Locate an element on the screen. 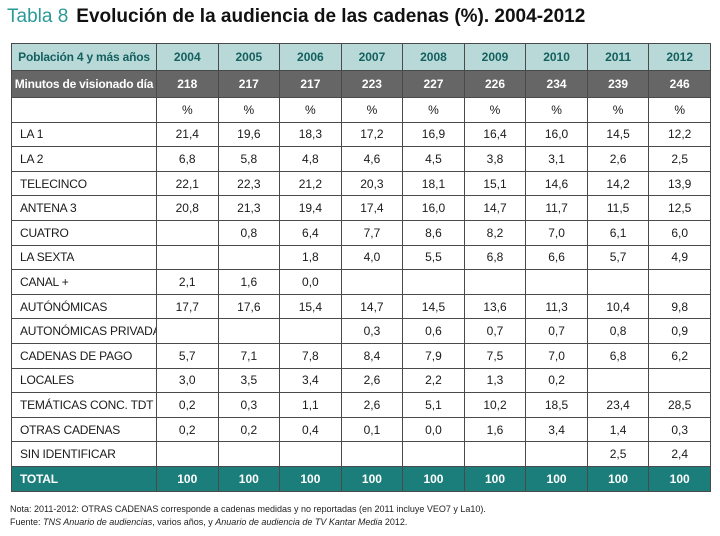 The height and width of the screenshot is (536, 720). table-row: CANAL +2,1 1,6 0,0 is located at coordinates (361, 282).